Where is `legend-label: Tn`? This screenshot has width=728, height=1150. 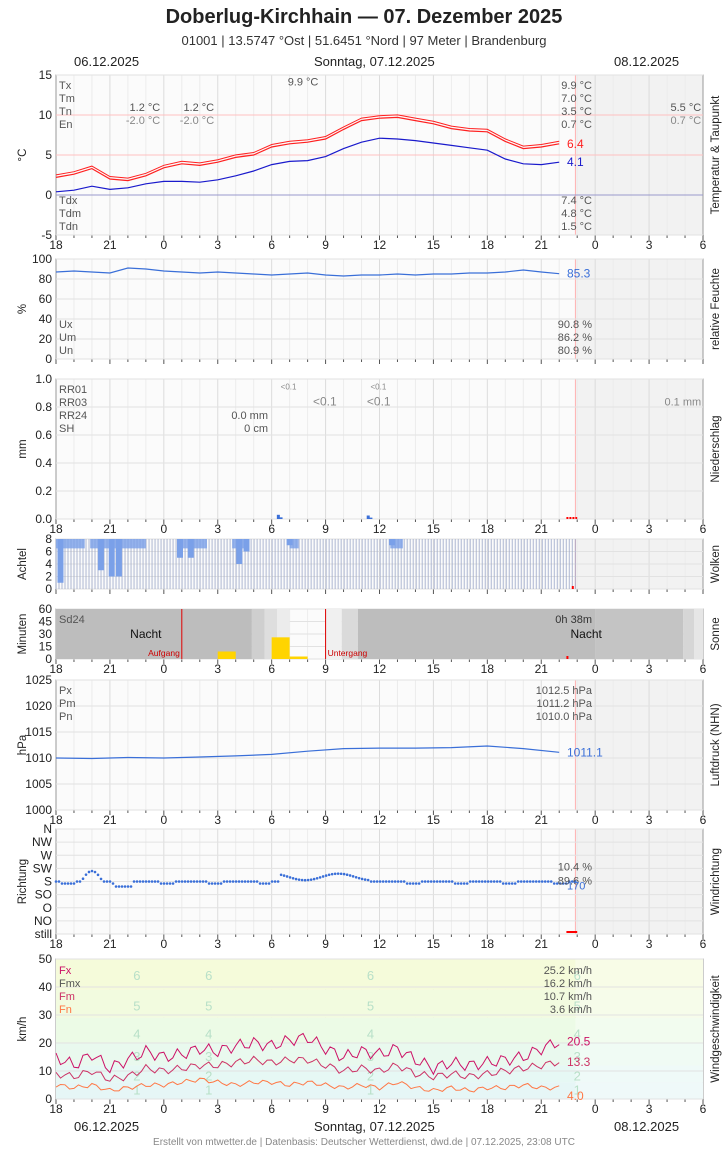 legend-label: Tn is located at coordinates (65, 112).